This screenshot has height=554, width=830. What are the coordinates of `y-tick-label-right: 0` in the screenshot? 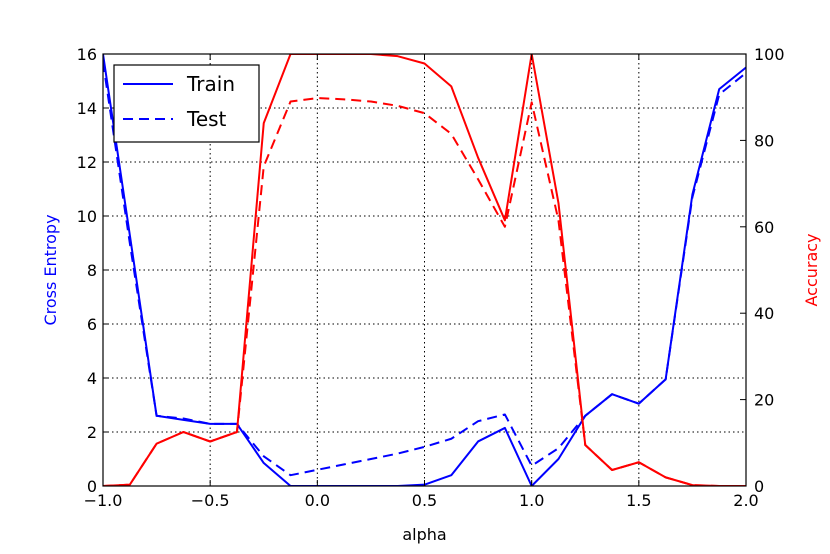 It's located at (759, 486).